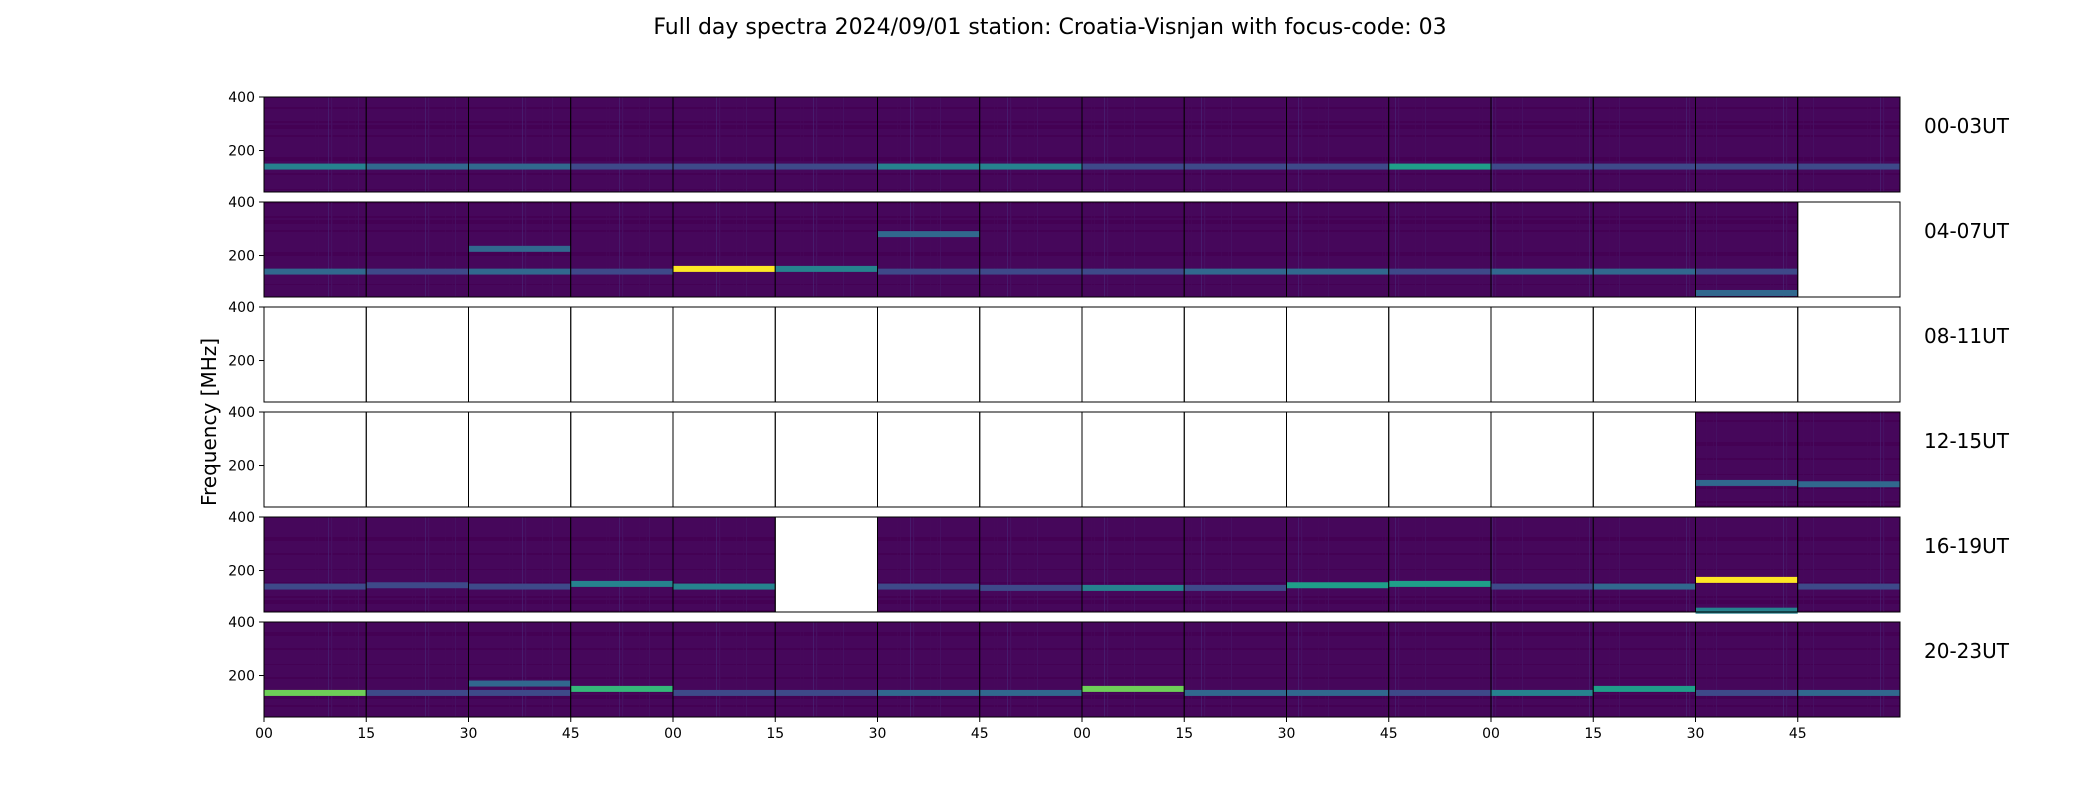  Describe the element at coordinates (1967, 231) in the screenshot. I see `row-time-label: 04-07UT` at that location.